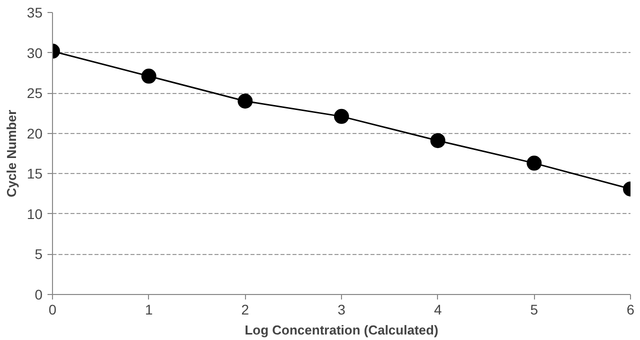  Describe the element at coordinates (34, 52) in the screenshot. I see `y-tick-label: 30` at that location.